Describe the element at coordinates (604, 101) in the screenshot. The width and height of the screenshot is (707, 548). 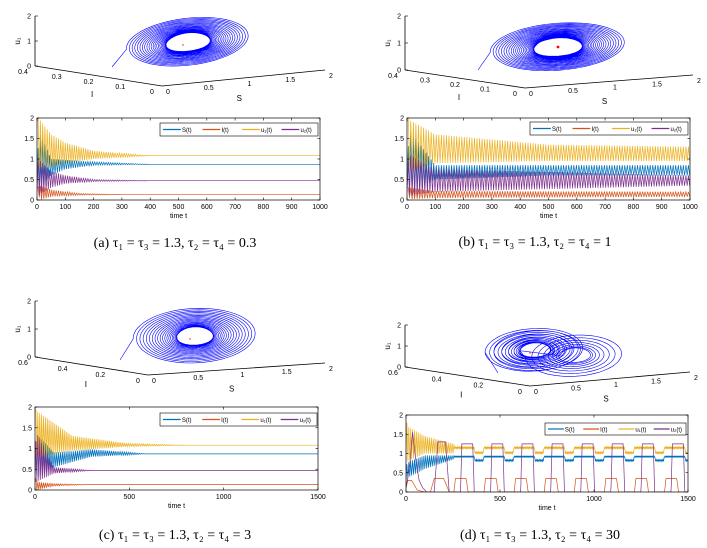
I see `phase-b-s-label: S` at that location.